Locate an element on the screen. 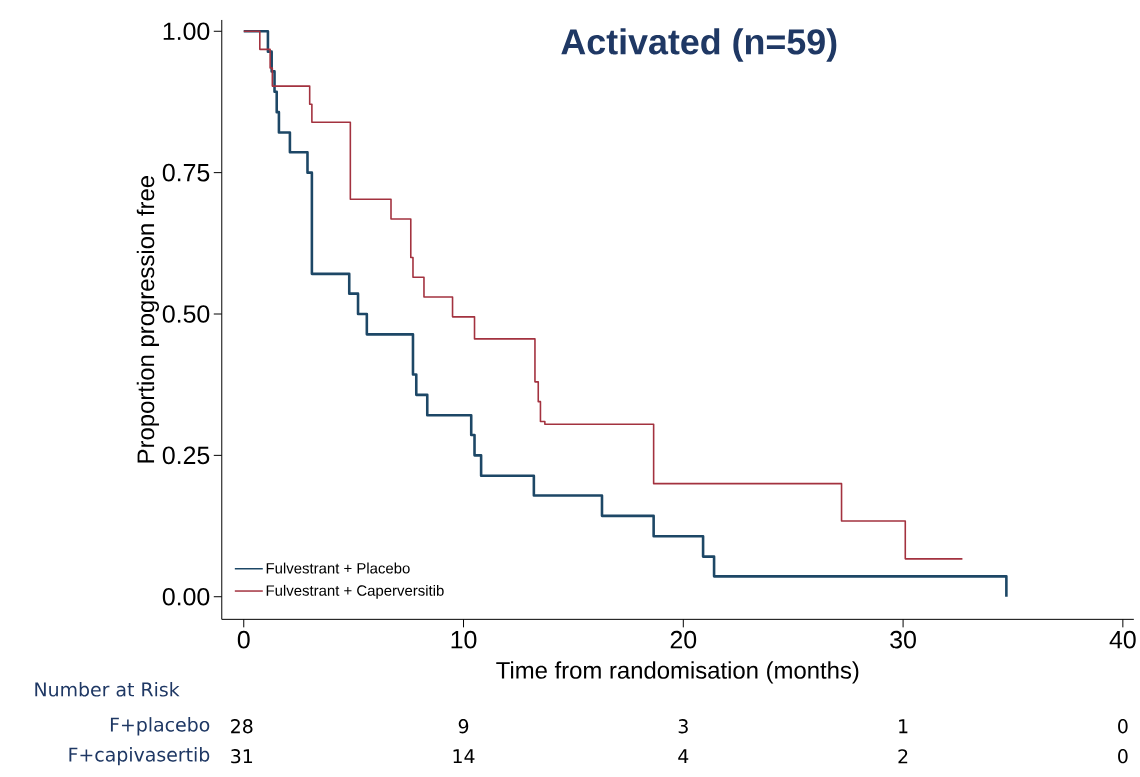 The width and height of the screenshot is (1140, 777). y-tick-label: 0.75 is located at coordinates (186, 172).